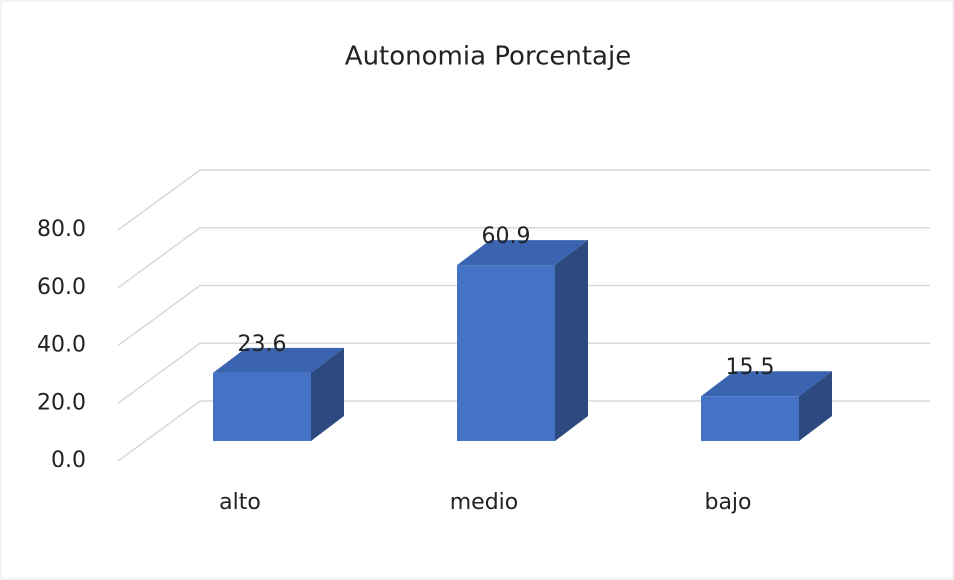 The width and height of the screenshot is (954, 580). I want to click on data-label: 60.9, so click(506, 236).